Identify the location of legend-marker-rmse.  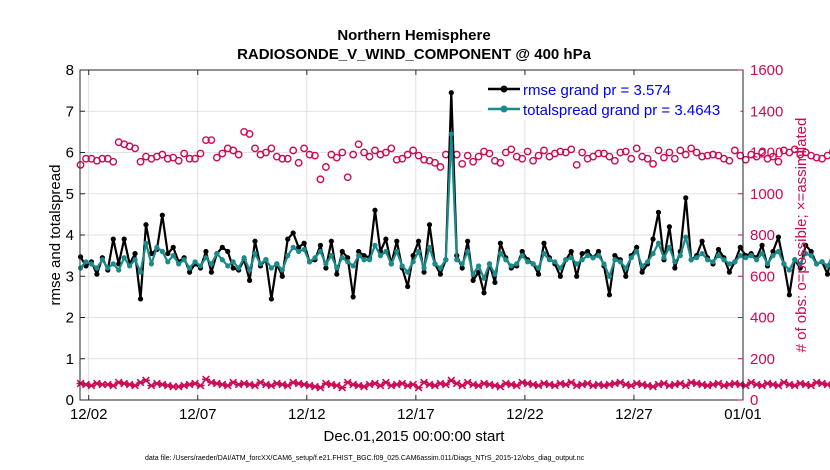
(504, 89).